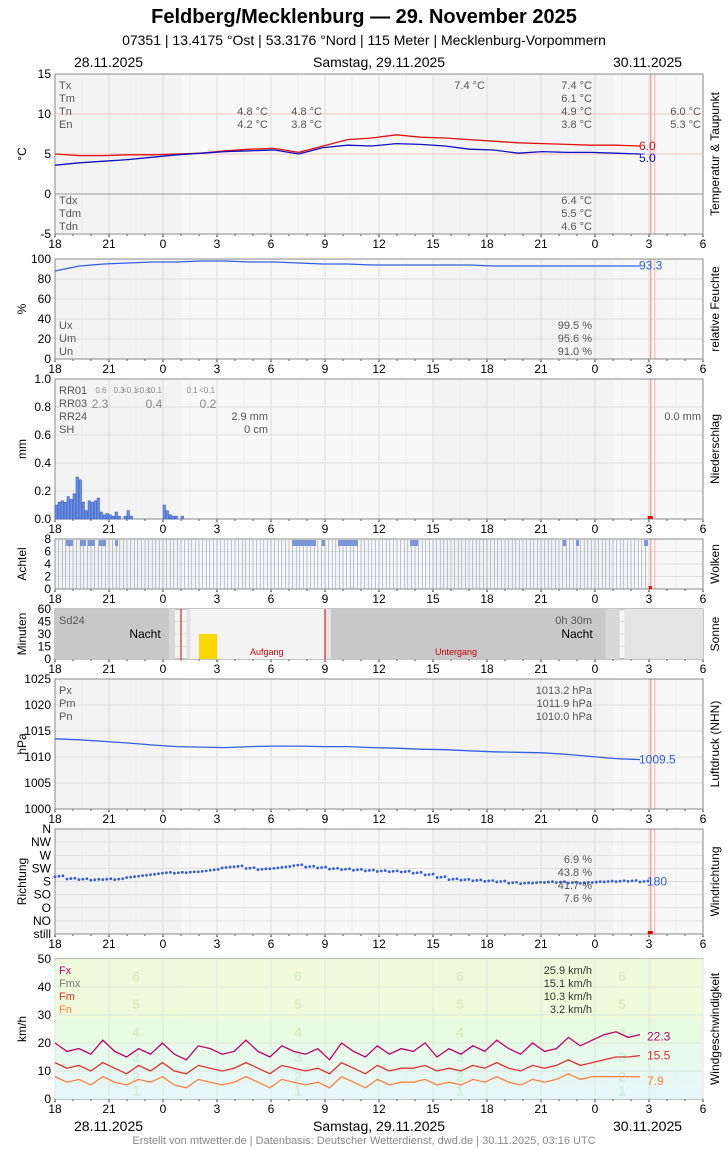 The image size is (728, 1150). What do you see at coordinates (379, 529) in the screenshot?
I see `x-tick-label: 12` at bounding box center [379, 529].